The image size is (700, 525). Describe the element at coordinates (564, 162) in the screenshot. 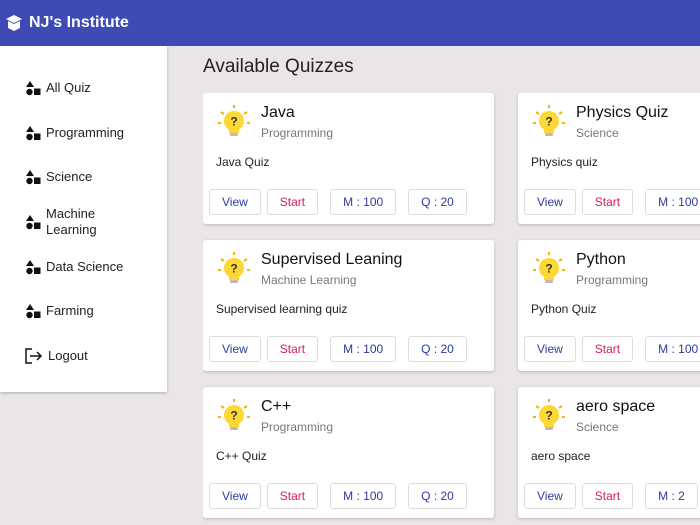

I see `quiz-description: Physics quiz` at that location.